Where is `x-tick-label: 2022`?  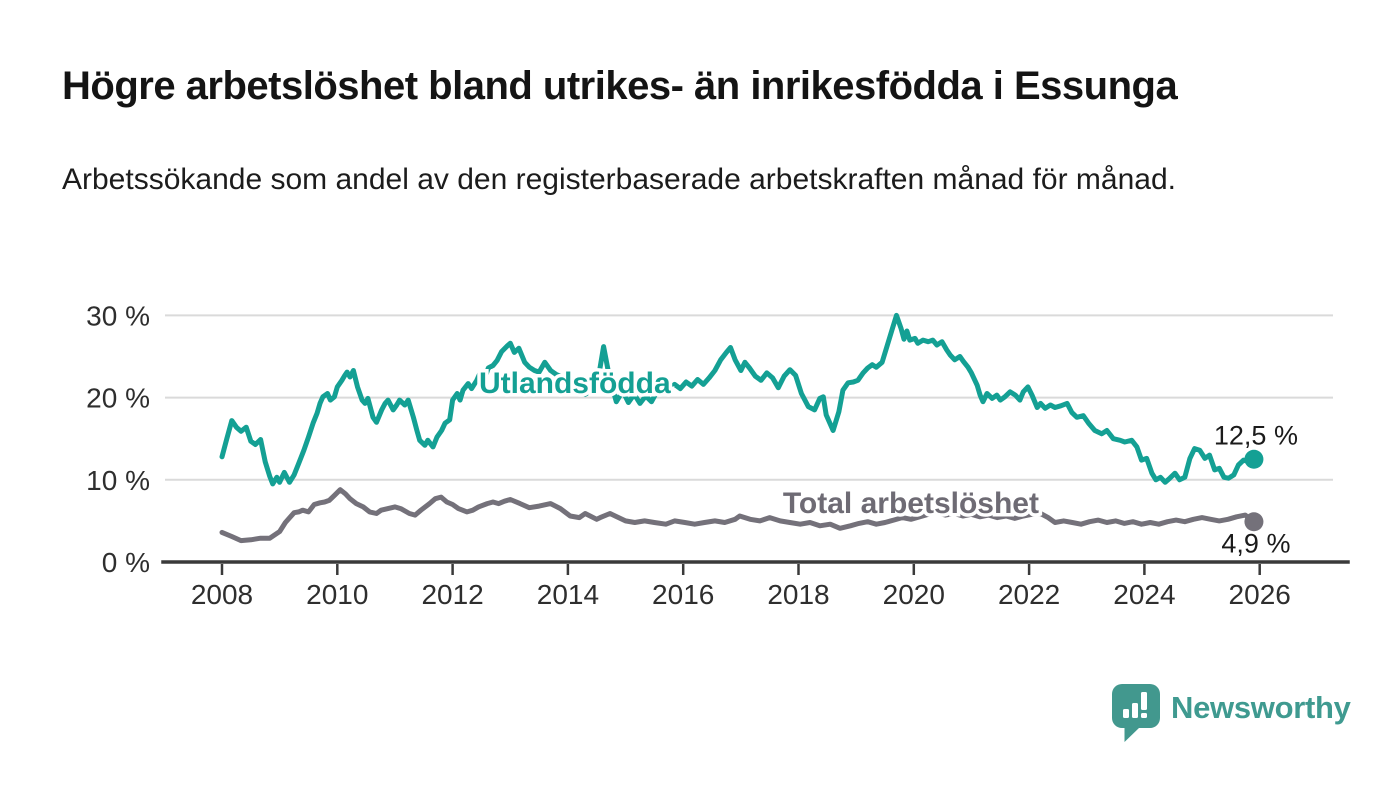 x-tick-label: 2022 is located at coordinates (1029, 594).